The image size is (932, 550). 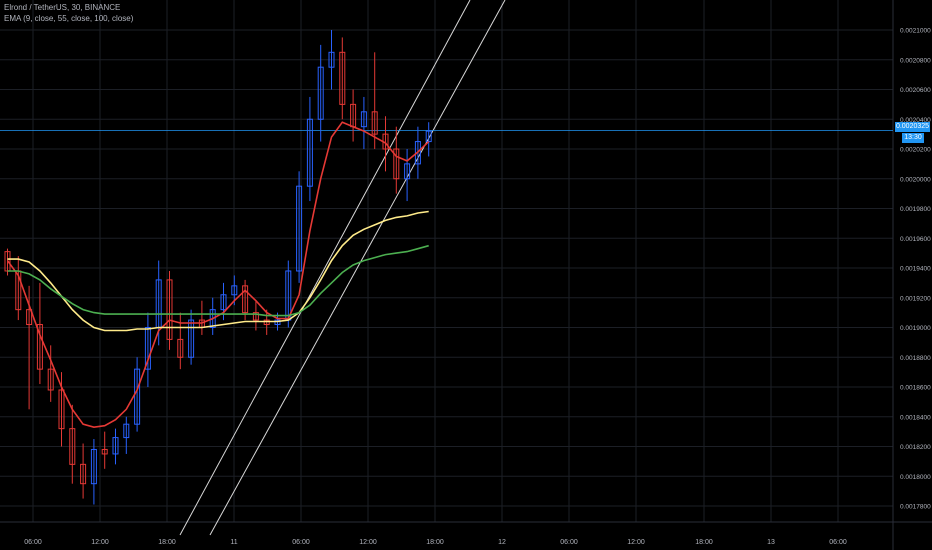 I want to click on y-tick-label: 0.0018200, so click(x=915, y=447).